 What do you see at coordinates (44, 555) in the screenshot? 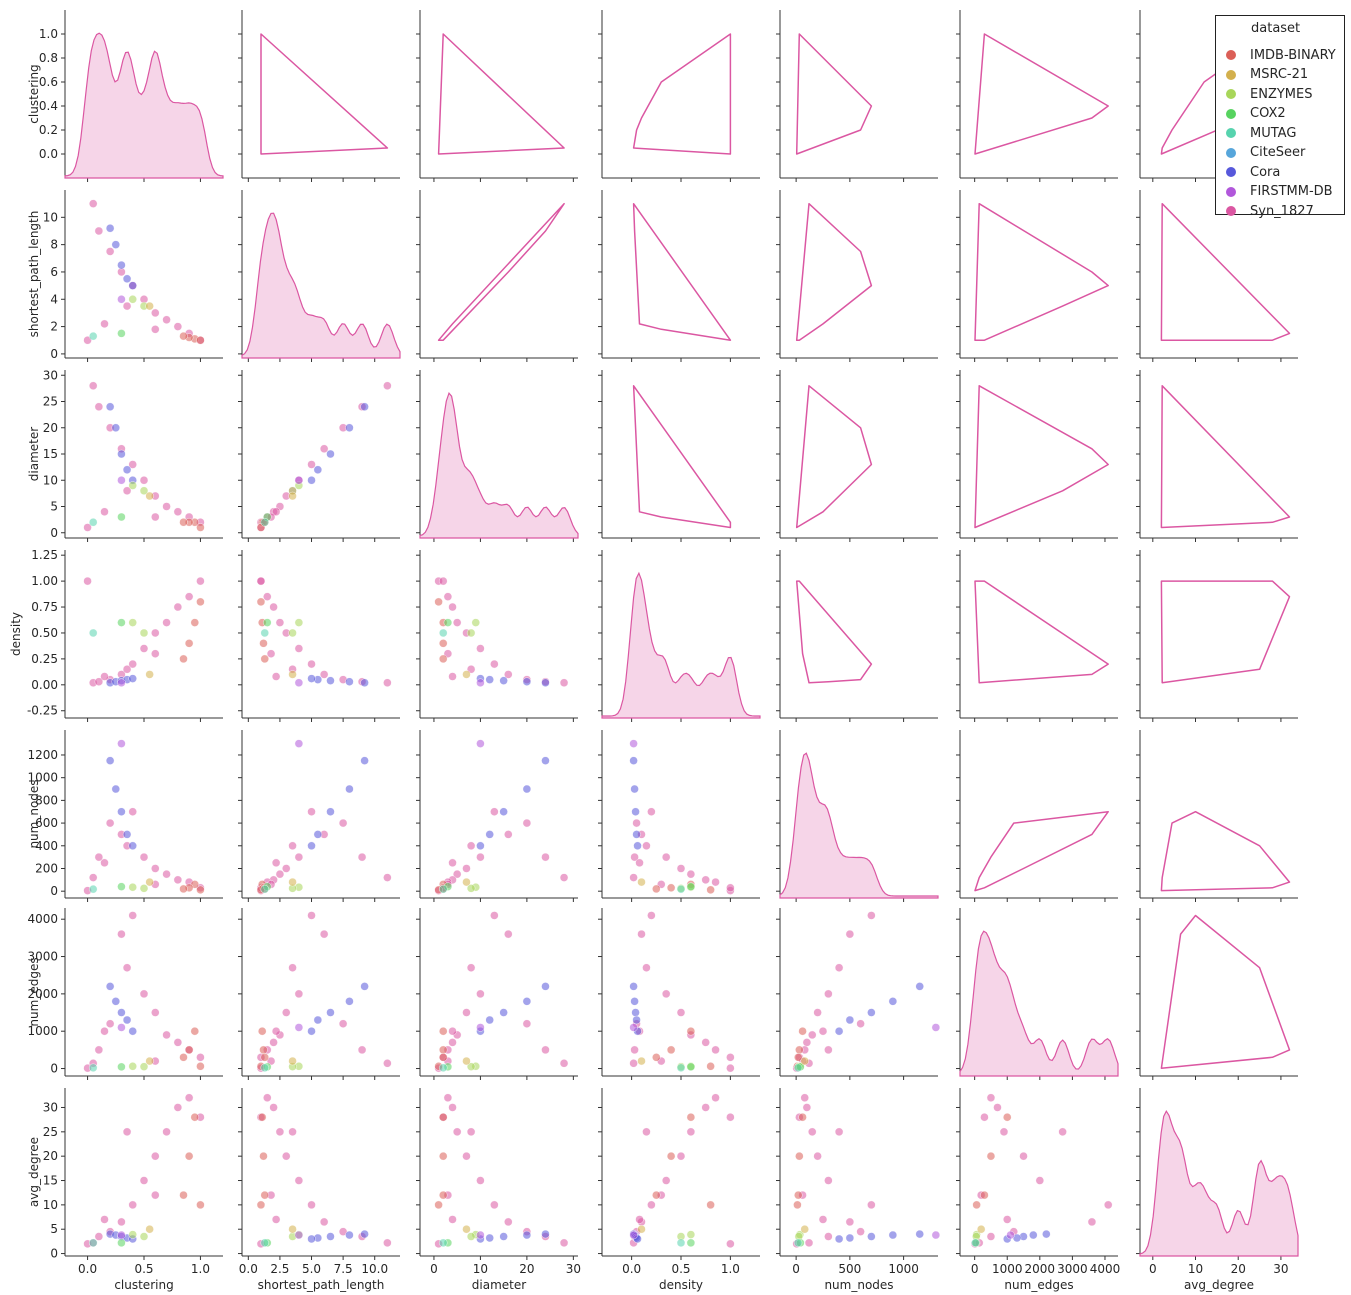
I see `y-tick-label: 1.25` at bounding box center [44, 555].